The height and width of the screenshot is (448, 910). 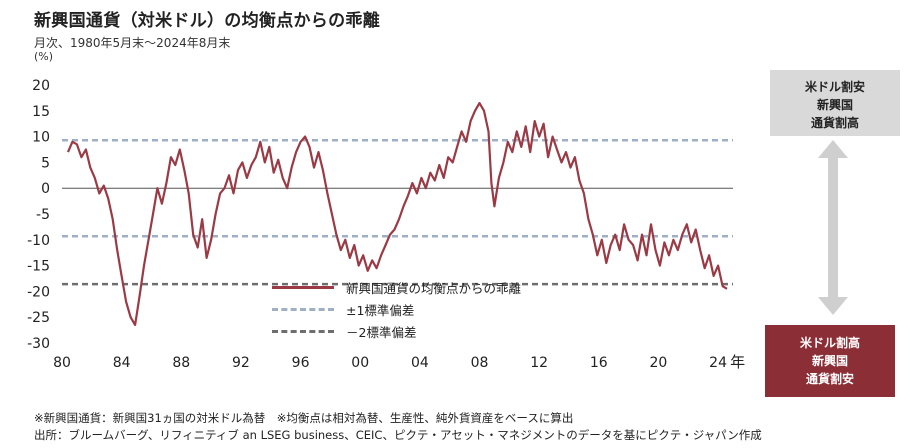 What do you see at coordinates (381, 332) in the screenshot?
I see `legend-label-2sd: －2標準偏差` at bounding box center [381, 332].